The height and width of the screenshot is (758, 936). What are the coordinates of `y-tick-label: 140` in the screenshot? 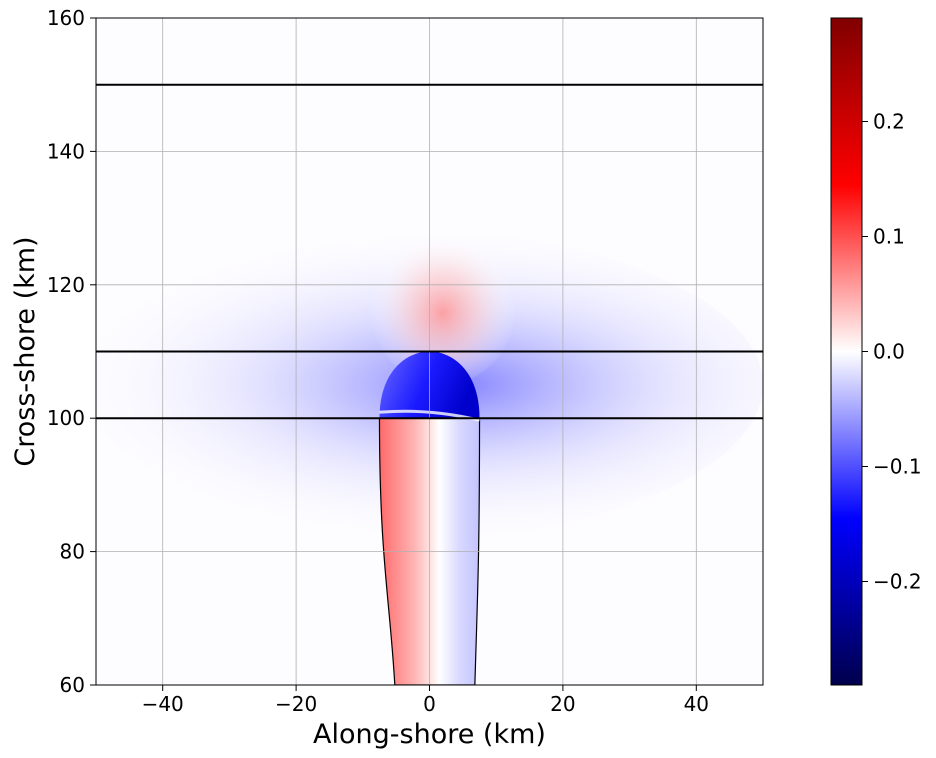 It's located at (66, 151).